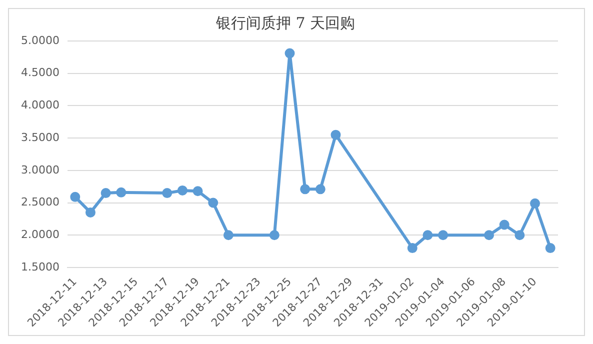 The width and height of the screenshot is (593, 344). Describe the element at coordinates (40, 40) in the screenshot. I see `y-tick-label: 5.0000` at that location.